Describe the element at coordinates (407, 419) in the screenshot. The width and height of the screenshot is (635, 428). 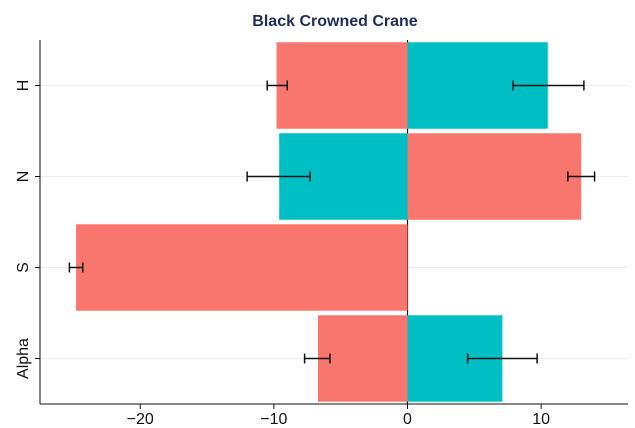
I see `x-tick-label-2: 0` at that location.